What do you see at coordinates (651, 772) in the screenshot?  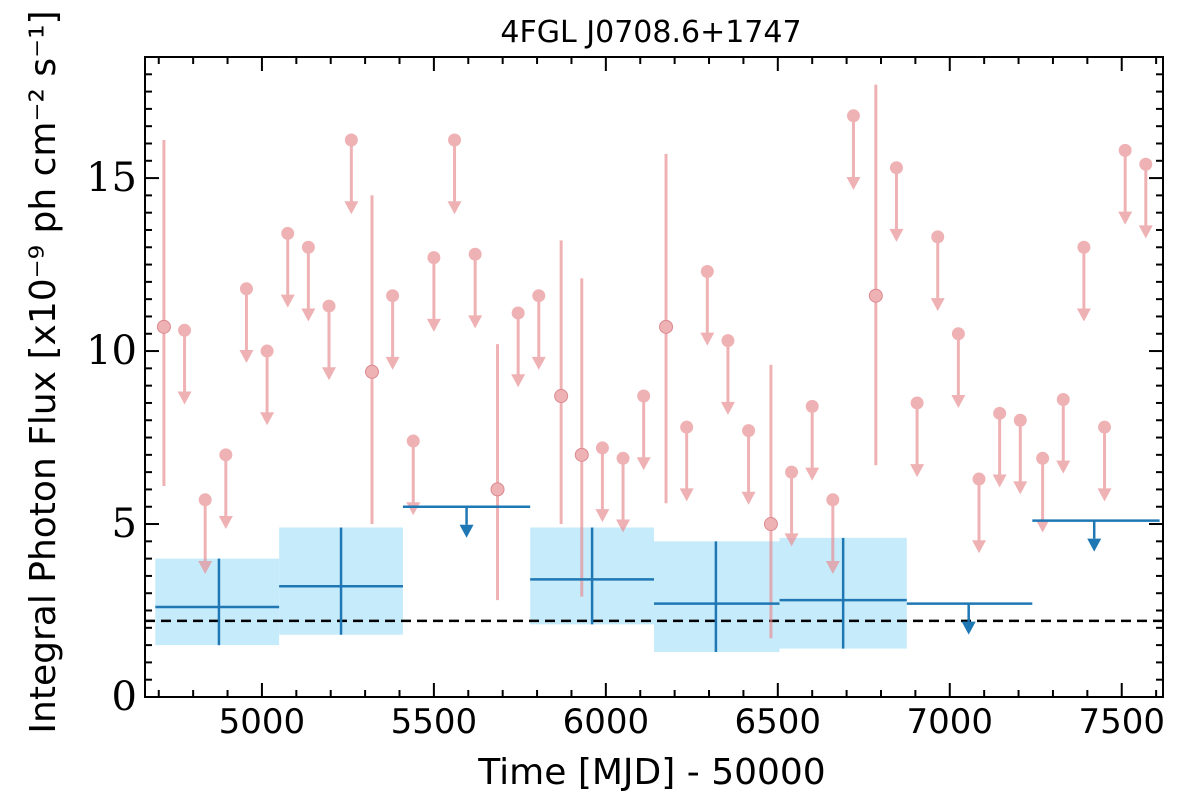 I see `x-axis-label: Time [MJD] - 50000` at bounding box center [651, 772].